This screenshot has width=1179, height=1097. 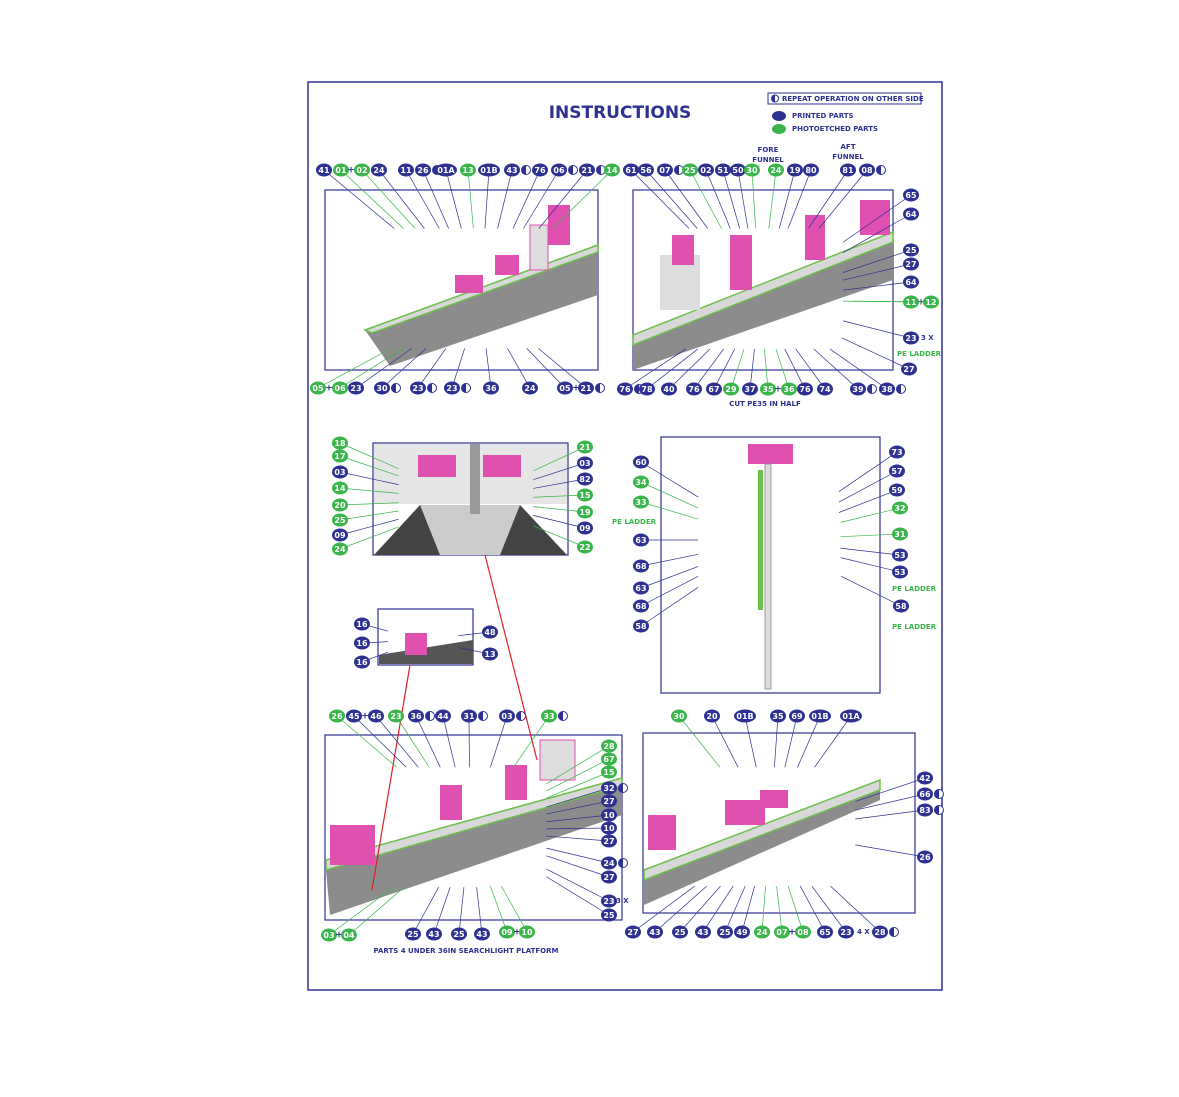 I want to click on part-number: 06, so click(x=559, y=170).